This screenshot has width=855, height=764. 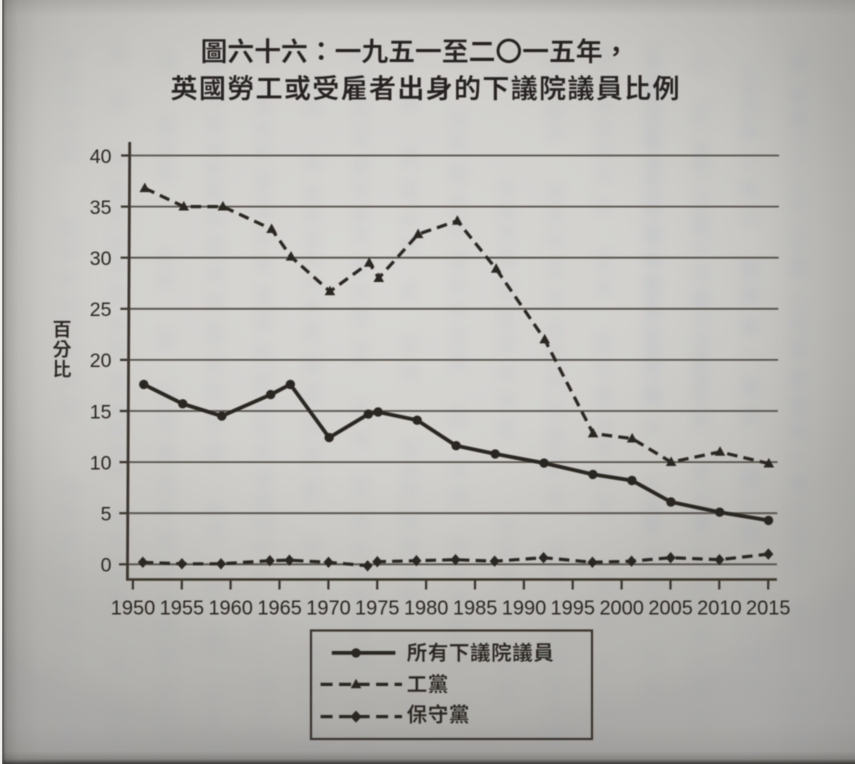 What do you see at coordinates (101, 310) in the screenshot?
I see `svg-text: 25` at bounding box center [101, 310].